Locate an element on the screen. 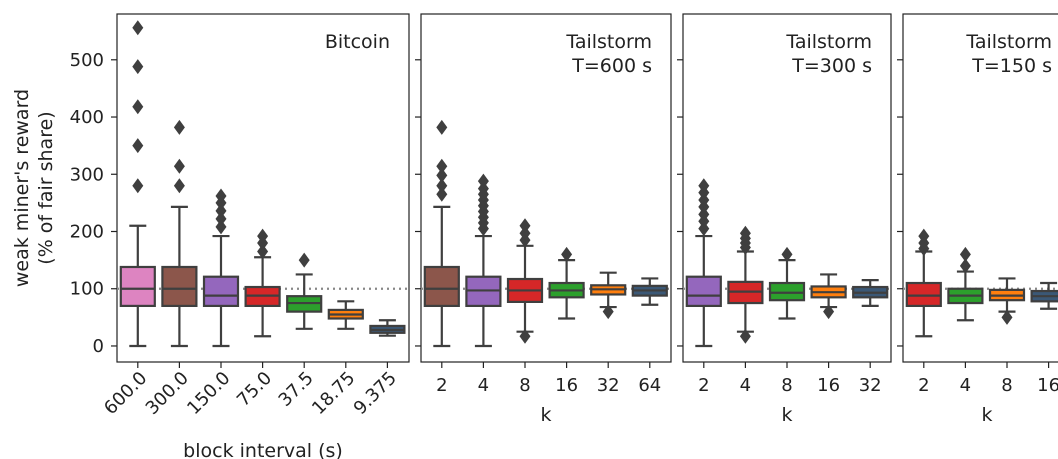 This screenshot has height=459, width=1058. box-150.0 is located at coordinates (221, 268).